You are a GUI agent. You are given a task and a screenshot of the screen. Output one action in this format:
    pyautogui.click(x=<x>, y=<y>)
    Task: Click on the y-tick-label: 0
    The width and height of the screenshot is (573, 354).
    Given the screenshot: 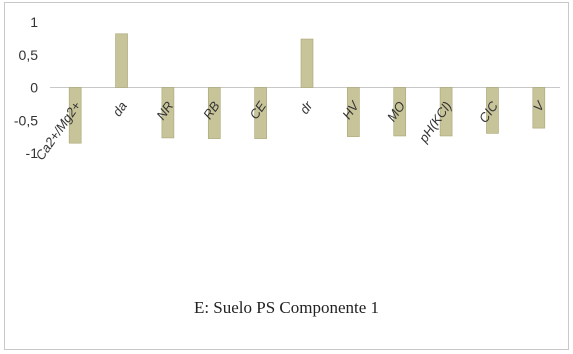 What is the action you would take?
    pyautogui.click(x=34, y=88)
    